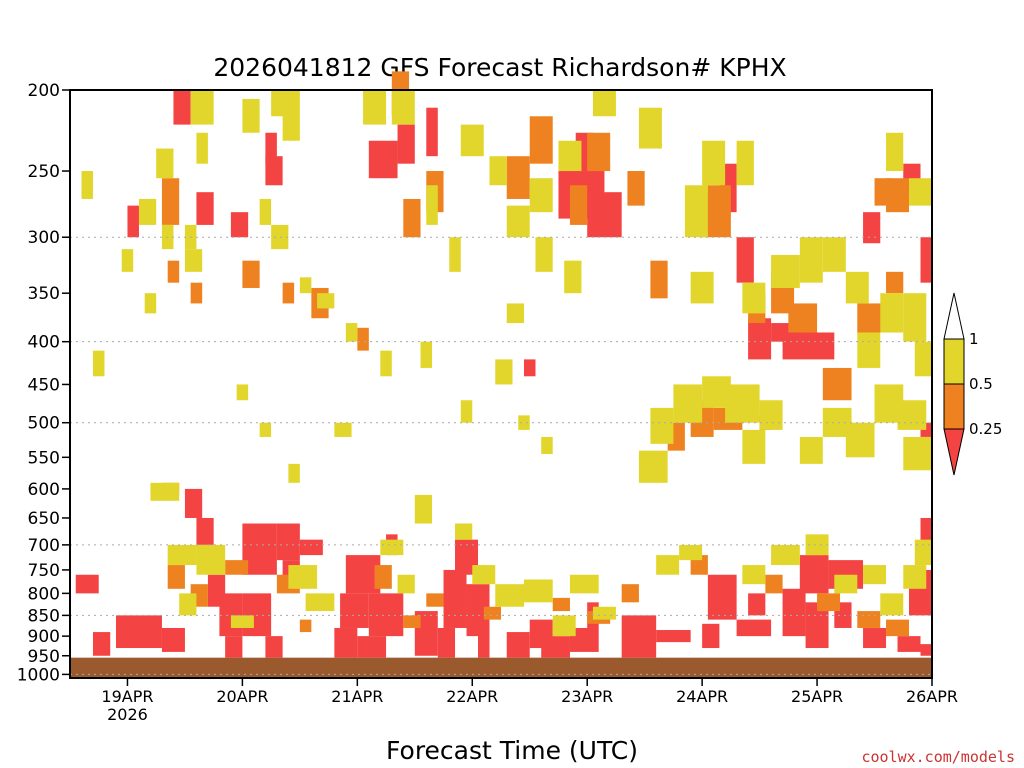 This screenshot has width=1024, height=768. I want to click on x-tick-label: 25APR, so click(817, 696).